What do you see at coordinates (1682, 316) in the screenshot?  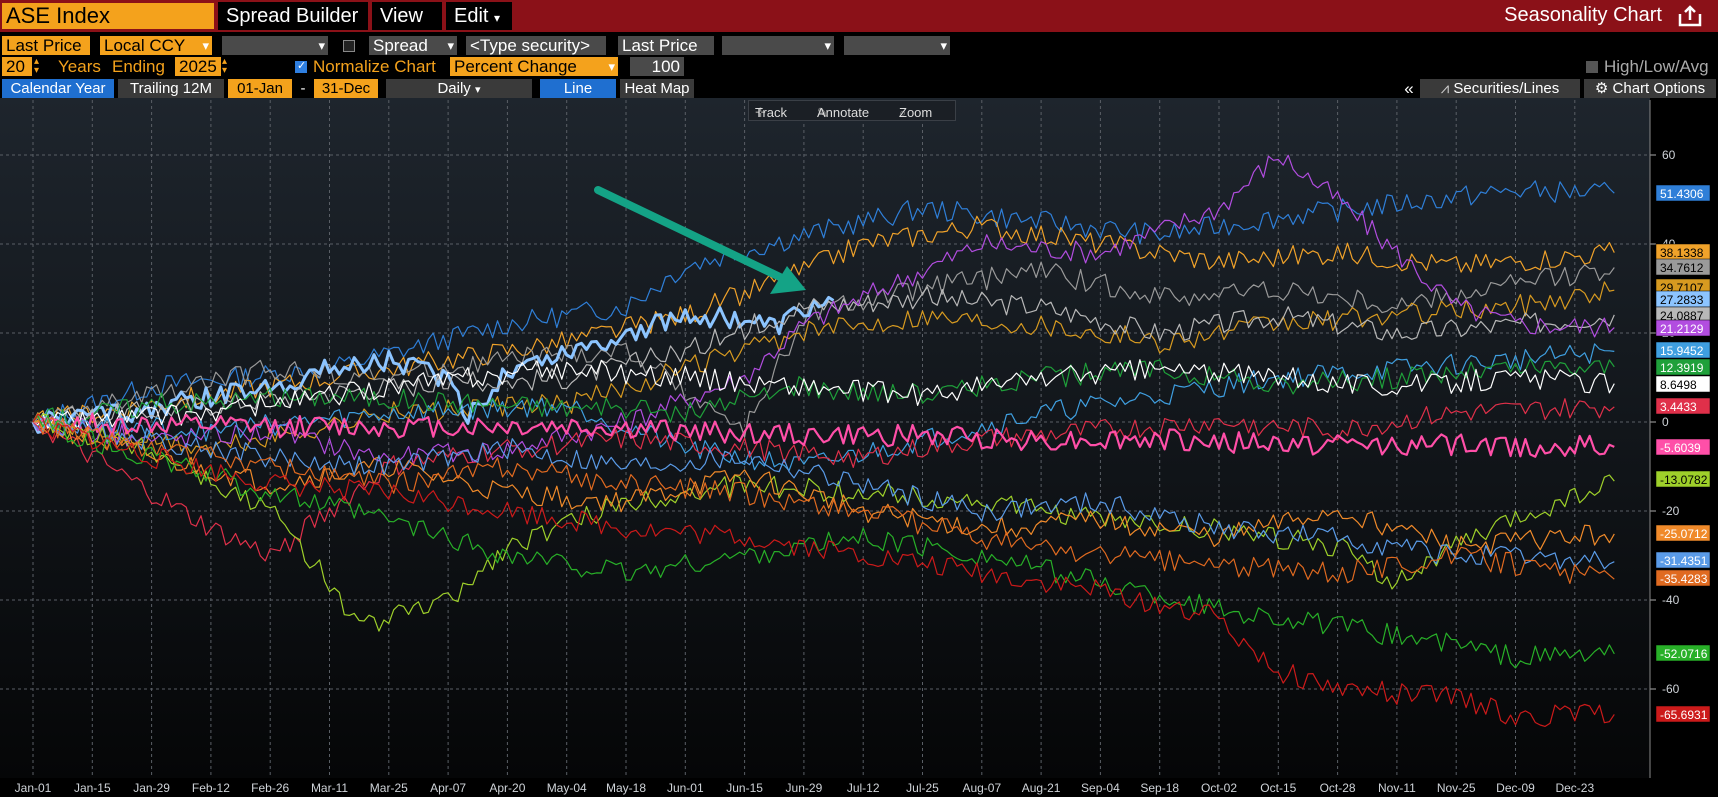 I see `value-tag-label: 24.0887` at bounding box center [1682, 316].